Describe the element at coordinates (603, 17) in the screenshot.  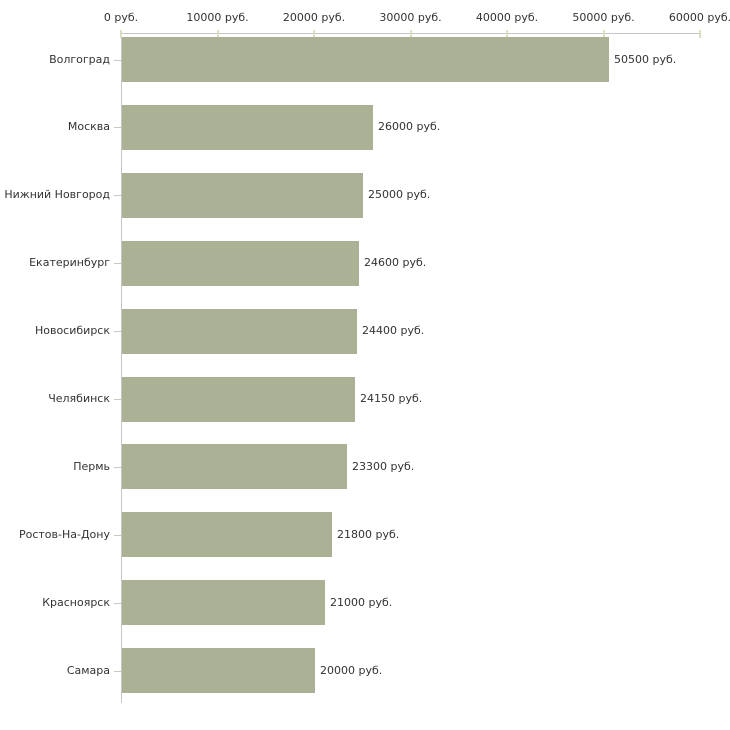
I see `x-axis-tick-label: 50000 руб.` at that location.